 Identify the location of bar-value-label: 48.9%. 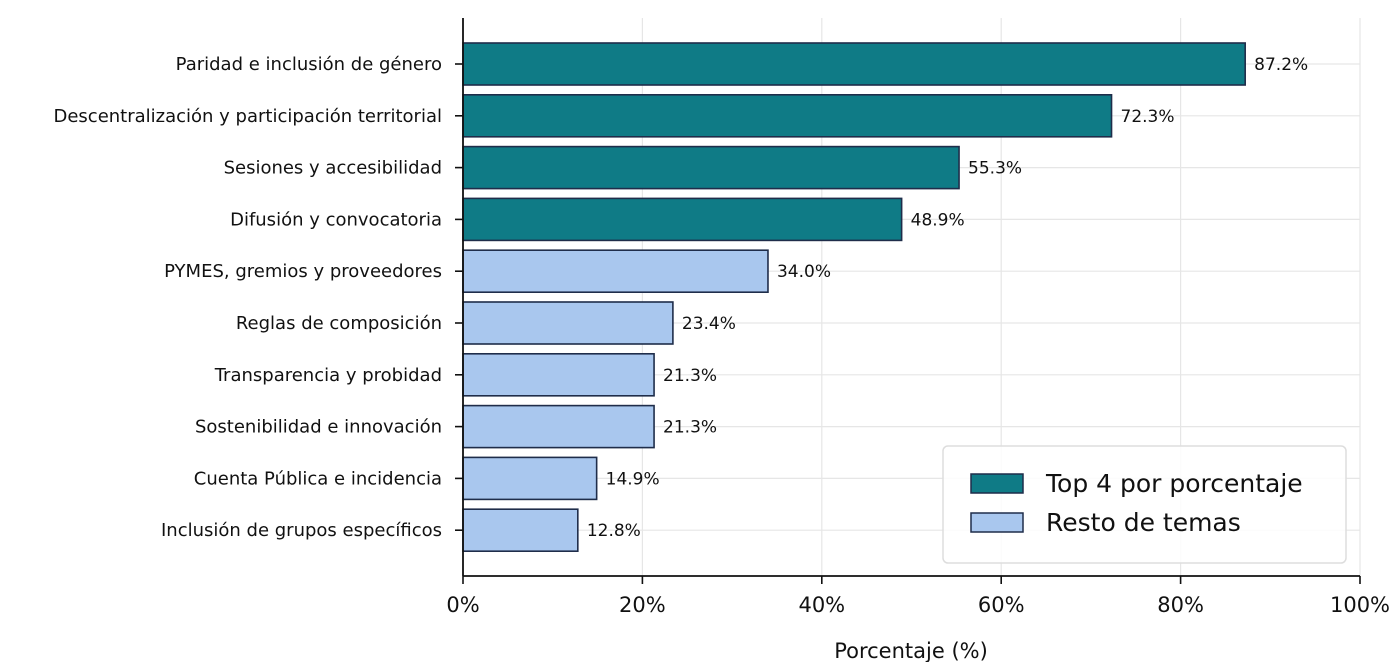
(938, 220).